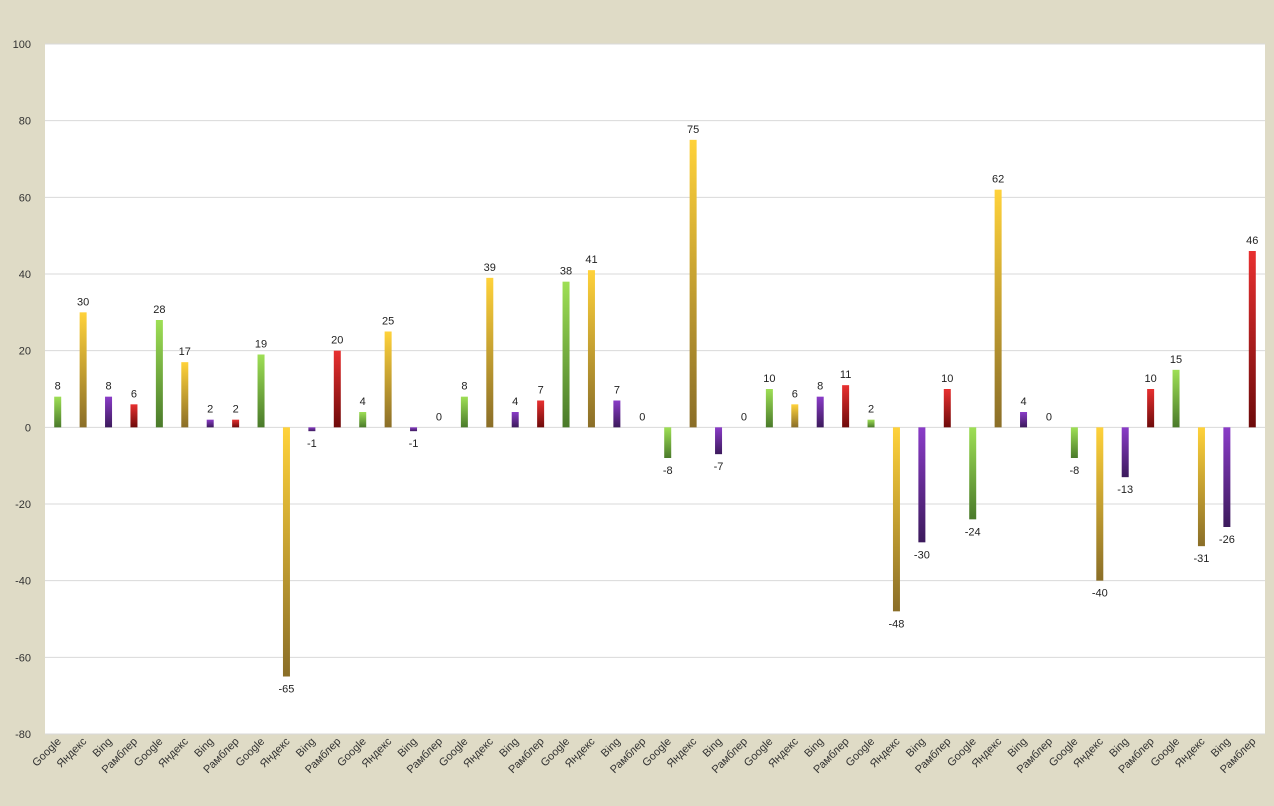 The image size is (1274, 806). I want to click on data-label: -30, so click(922, 555).